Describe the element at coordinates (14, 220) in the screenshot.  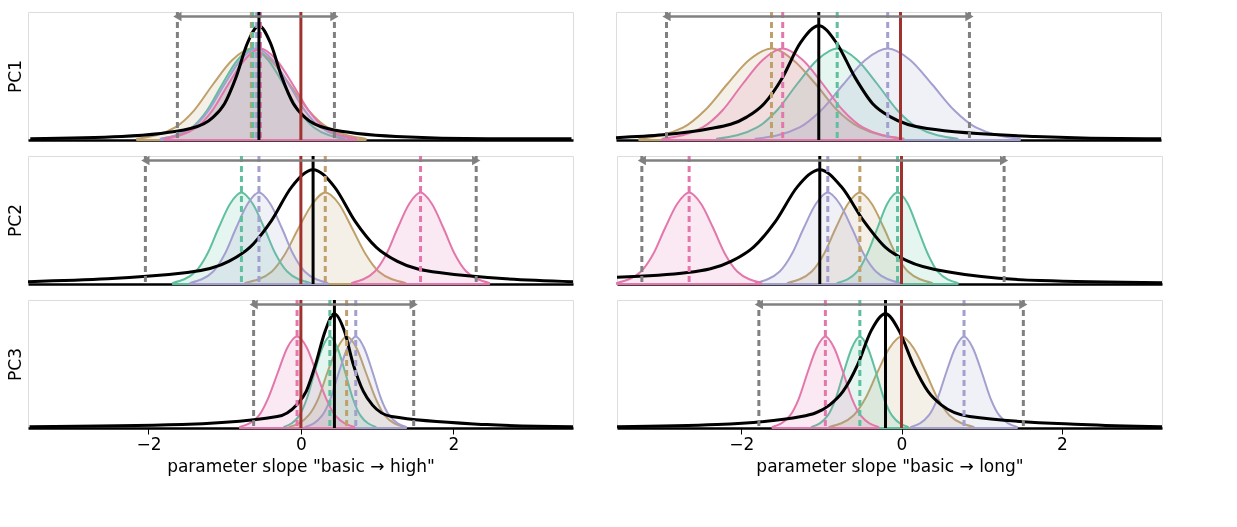
I see `y-axis-title: PC2` at that location.